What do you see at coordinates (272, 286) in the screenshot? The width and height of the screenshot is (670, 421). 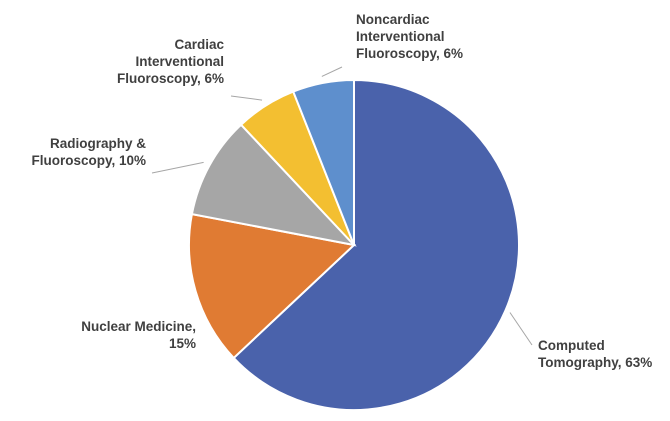 I see `pie-slice-nuclear-medicine` at bounding box center [272, 286].